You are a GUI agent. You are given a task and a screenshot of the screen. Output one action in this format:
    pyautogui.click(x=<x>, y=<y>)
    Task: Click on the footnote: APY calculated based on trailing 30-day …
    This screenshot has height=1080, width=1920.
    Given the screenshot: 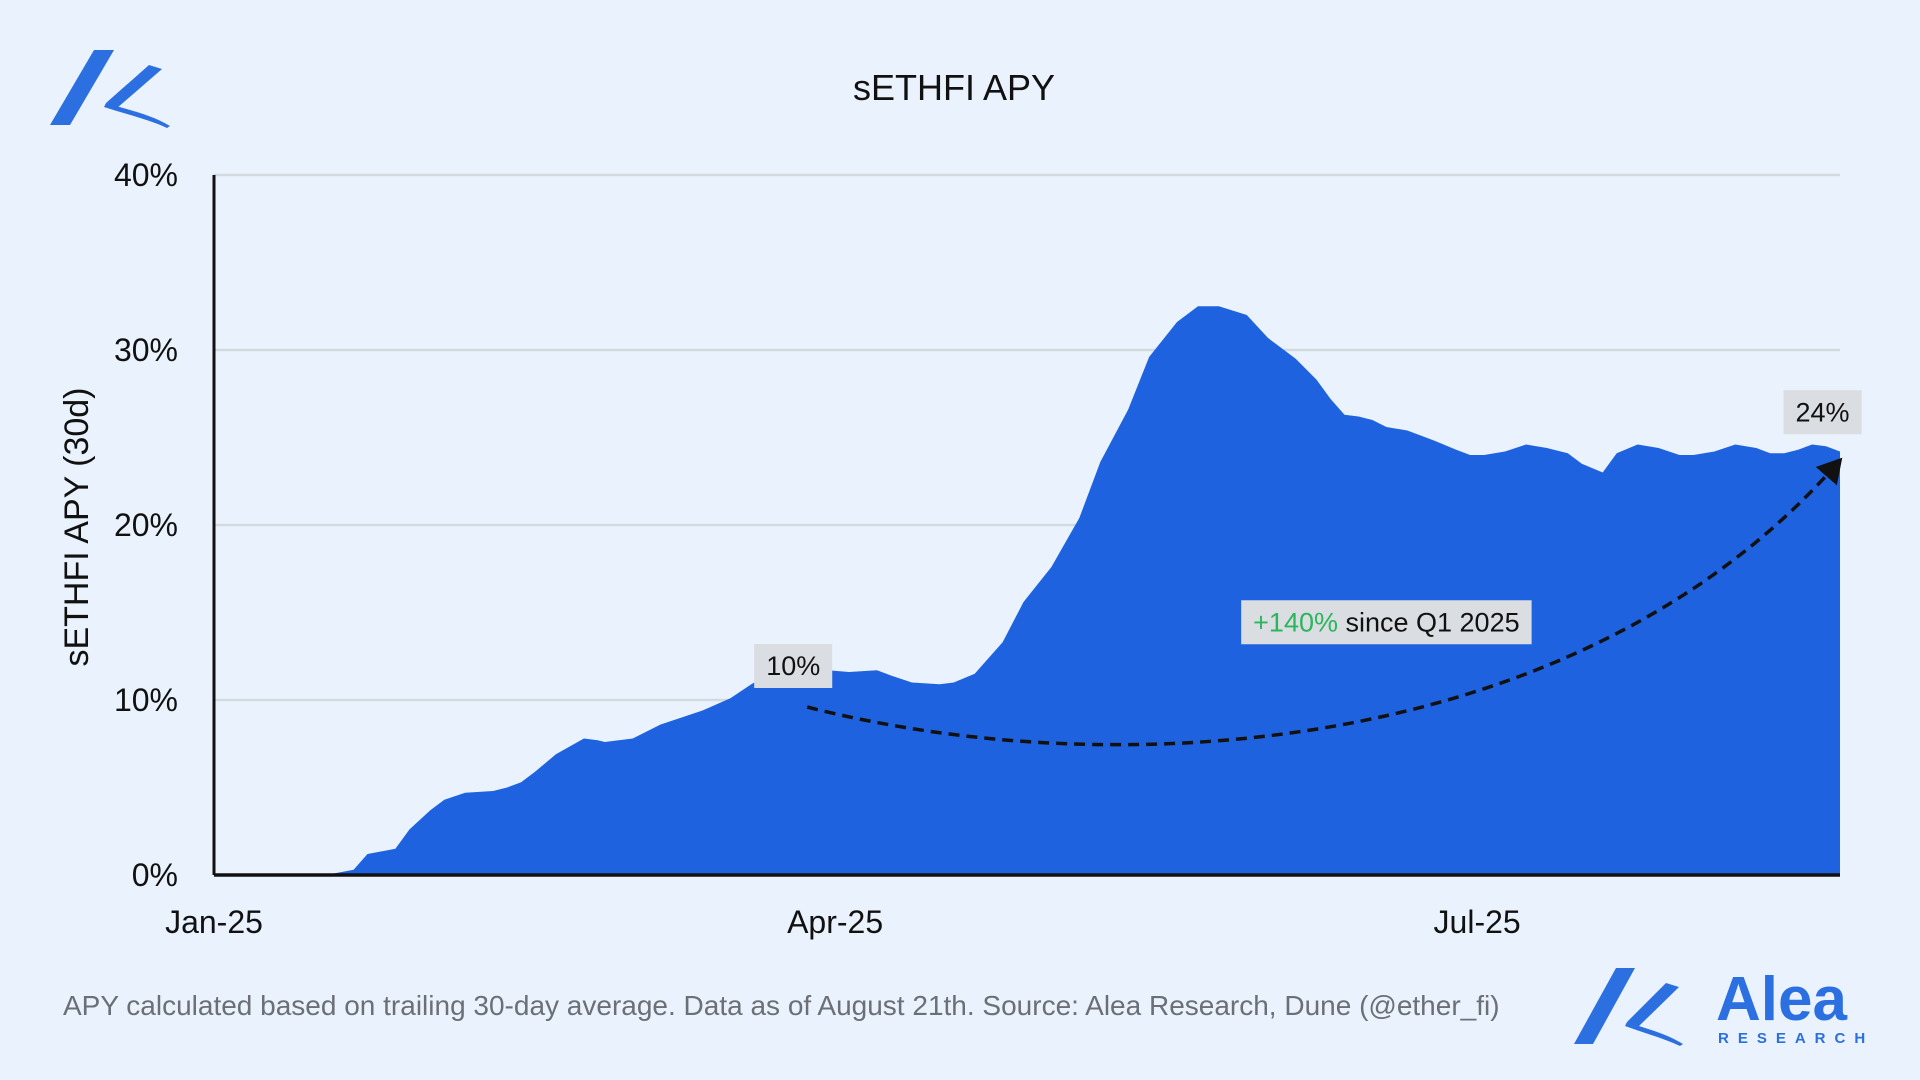 What is the action you would take?
    pyautogui.click(x=781, y=1005)
    